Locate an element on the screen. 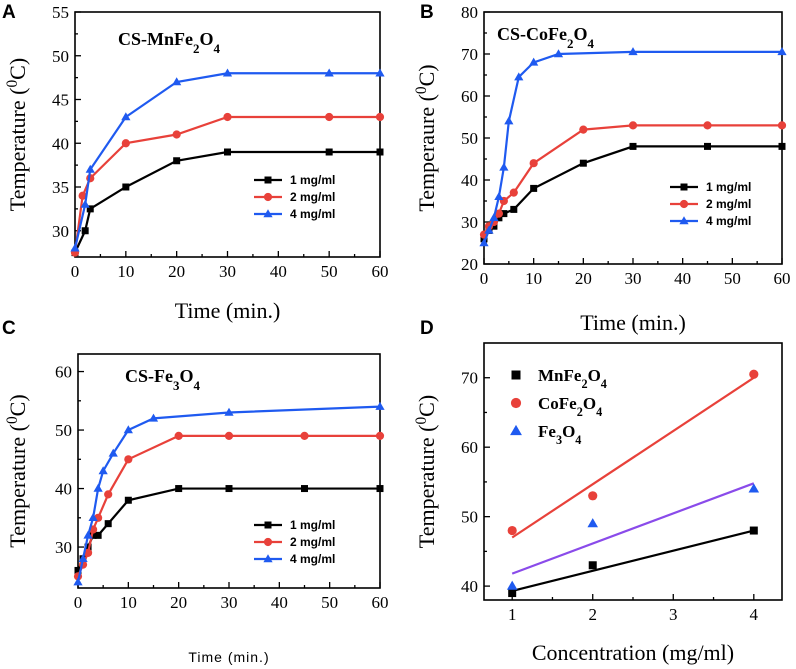 The height and width of the screenshot is (669, 796). x-tick-label: 2 is located at coordinates (592, 614).